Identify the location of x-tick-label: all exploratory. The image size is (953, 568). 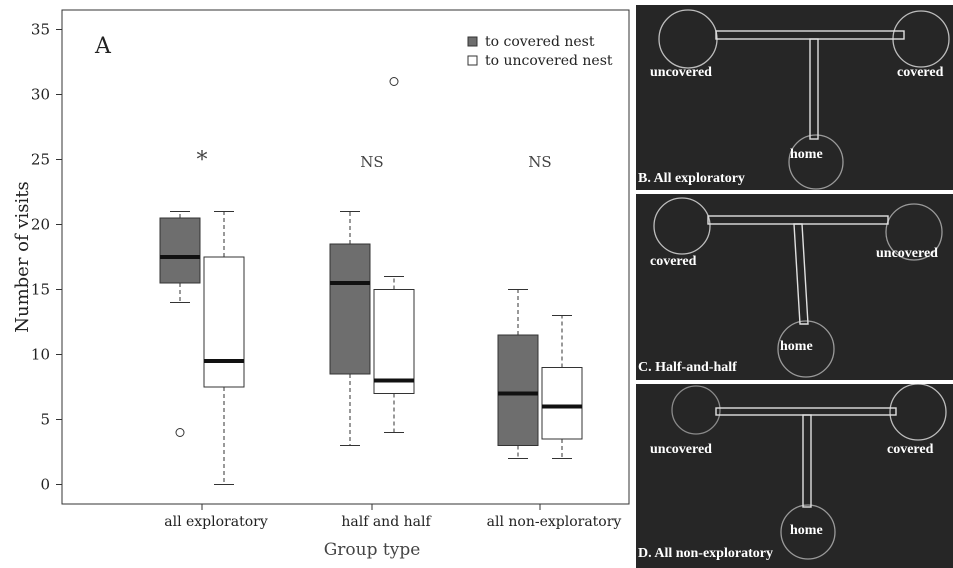
(216, 522).